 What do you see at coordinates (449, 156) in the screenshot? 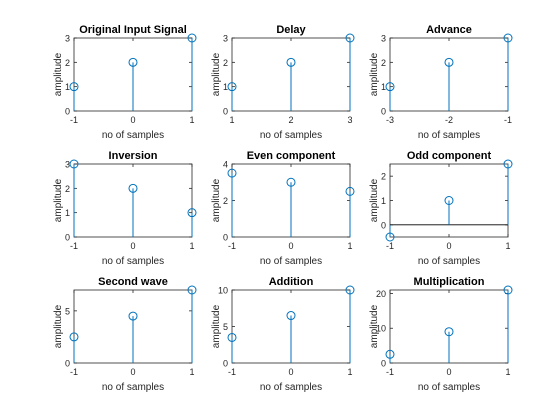
I see `subplot-title: Odd component` at bounding box center [449, 156].